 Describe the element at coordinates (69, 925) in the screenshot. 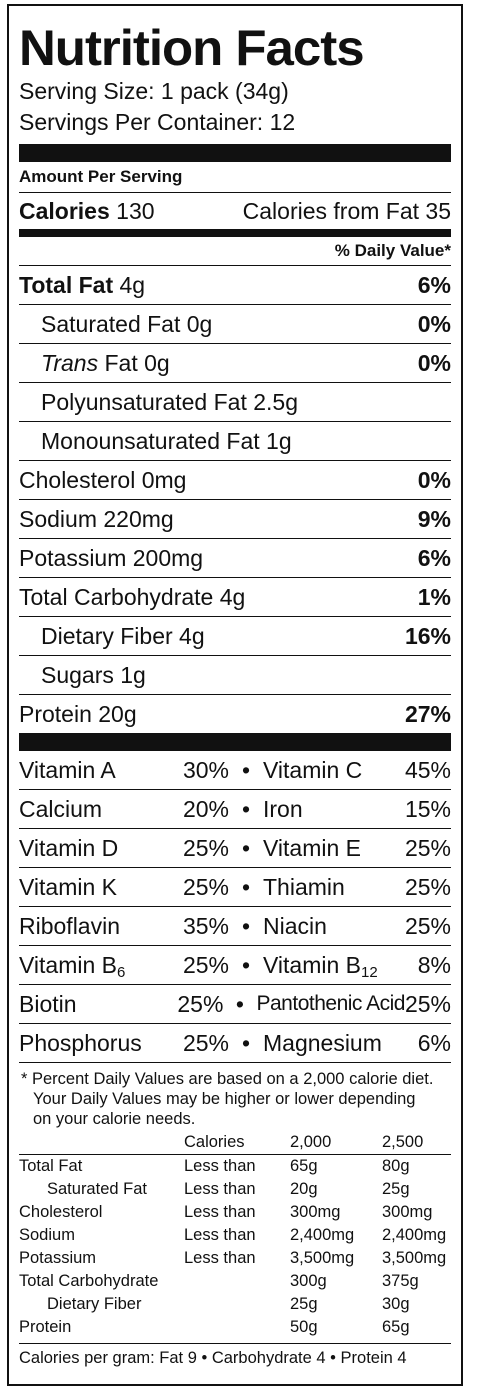

I see `vitamin-name: Riboflavin` at that location.